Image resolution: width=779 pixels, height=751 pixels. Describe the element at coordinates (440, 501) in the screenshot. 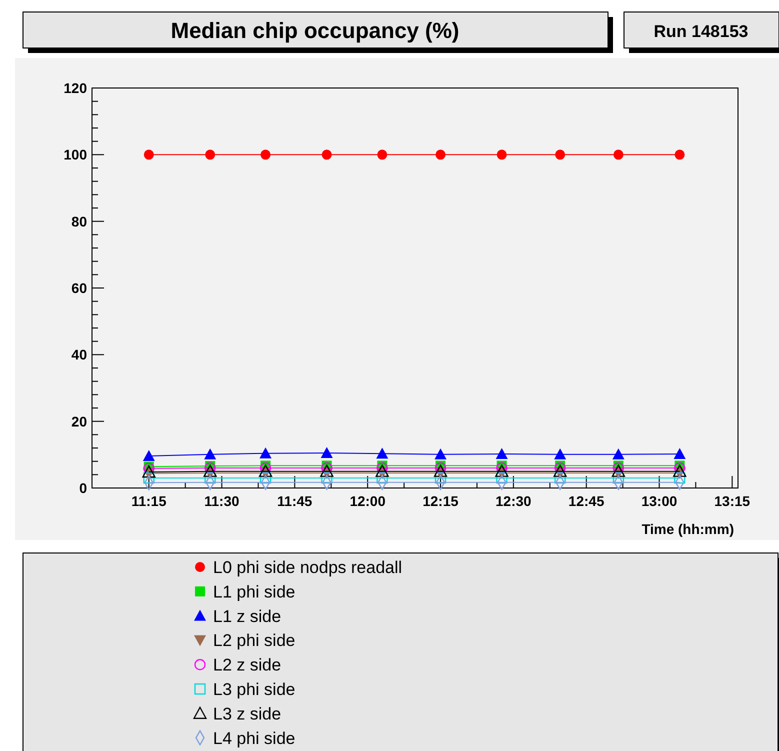

I see `x-tick-label: 12:15` at that location.